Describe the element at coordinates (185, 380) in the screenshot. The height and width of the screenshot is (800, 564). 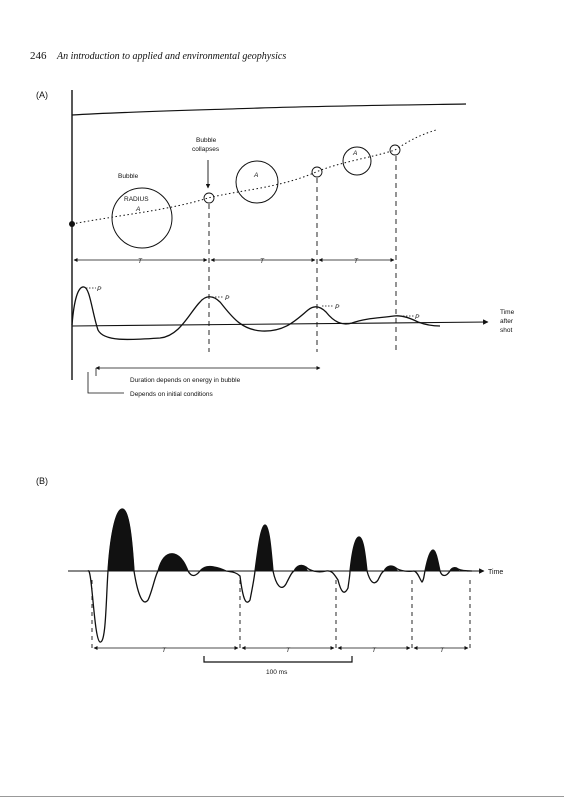
I see `duration-note: Duration depends on energy in bubble` at that location.